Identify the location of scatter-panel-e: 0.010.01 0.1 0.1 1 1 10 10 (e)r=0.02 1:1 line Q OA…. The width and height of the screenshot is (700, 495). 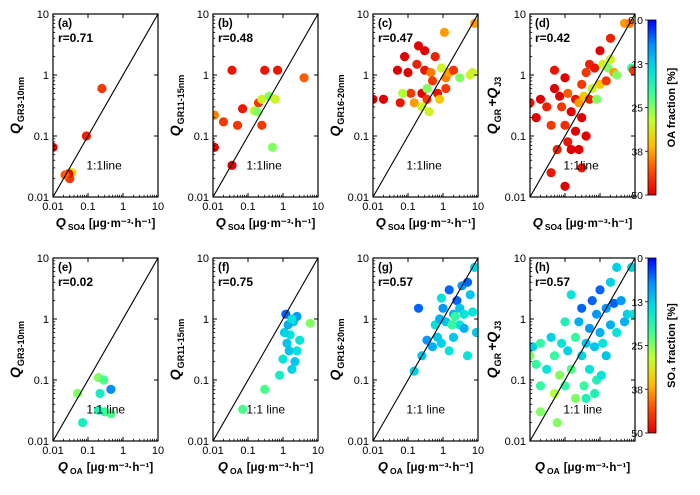
(85, 364).